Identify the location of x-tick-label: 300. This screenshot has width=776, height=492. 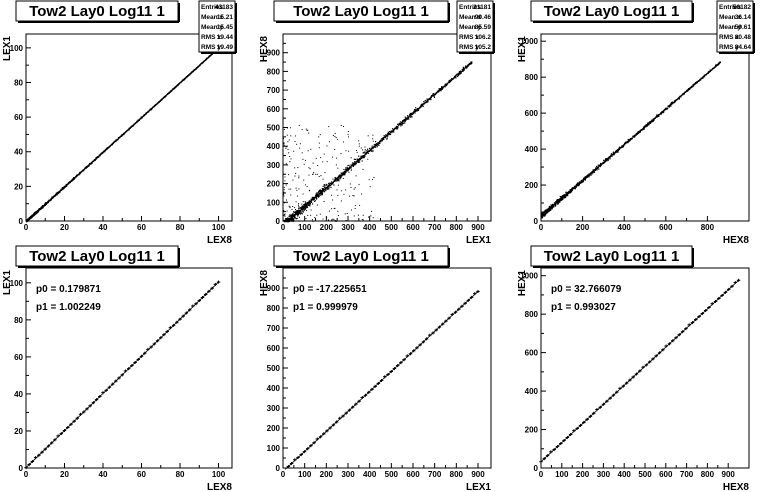
(348, 227).